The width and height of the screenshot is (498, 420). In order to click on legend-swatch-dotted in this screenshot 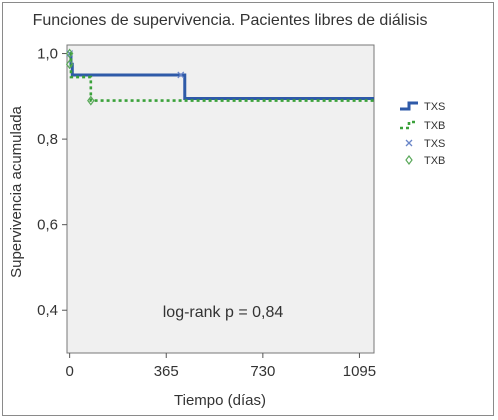, I will do `click(409, 125)`.